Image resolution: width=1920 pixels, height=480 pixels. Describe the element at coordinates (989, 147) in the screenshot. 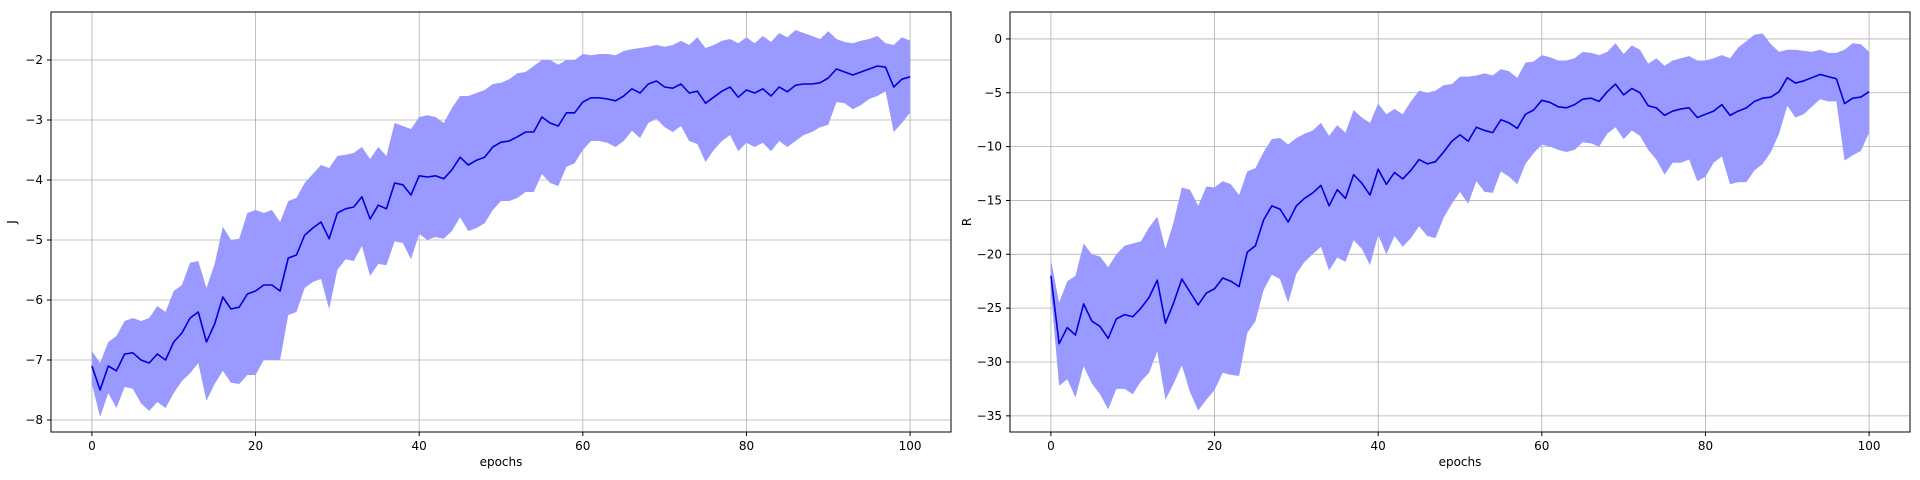

I see `y-tick-label: −10` at that location.